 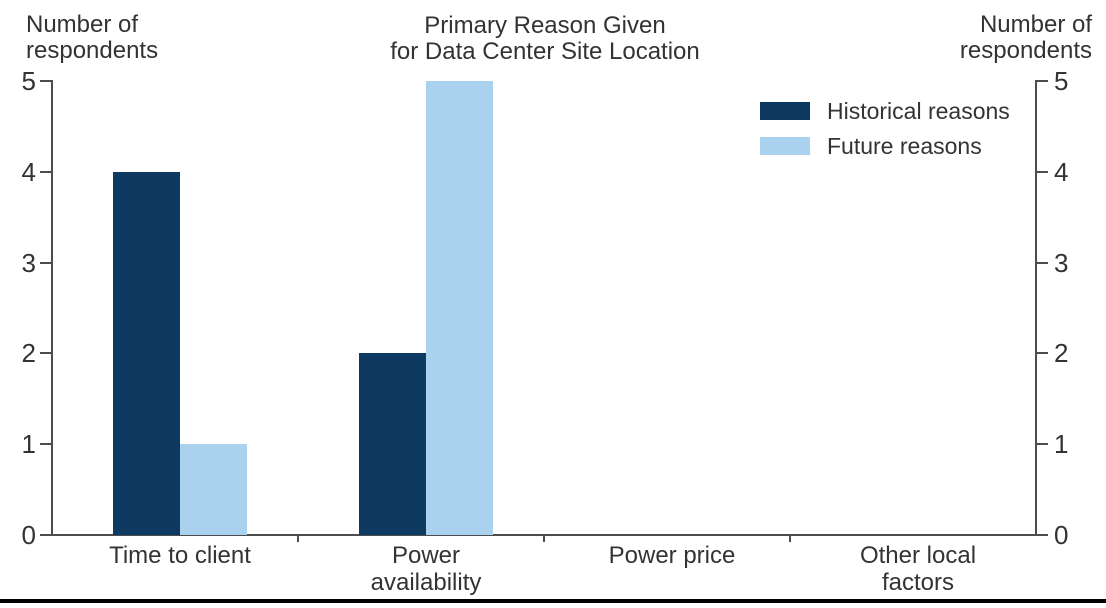 I want to click on legend-item-future-reasons: Future reasons, so click(x=885, y=146).